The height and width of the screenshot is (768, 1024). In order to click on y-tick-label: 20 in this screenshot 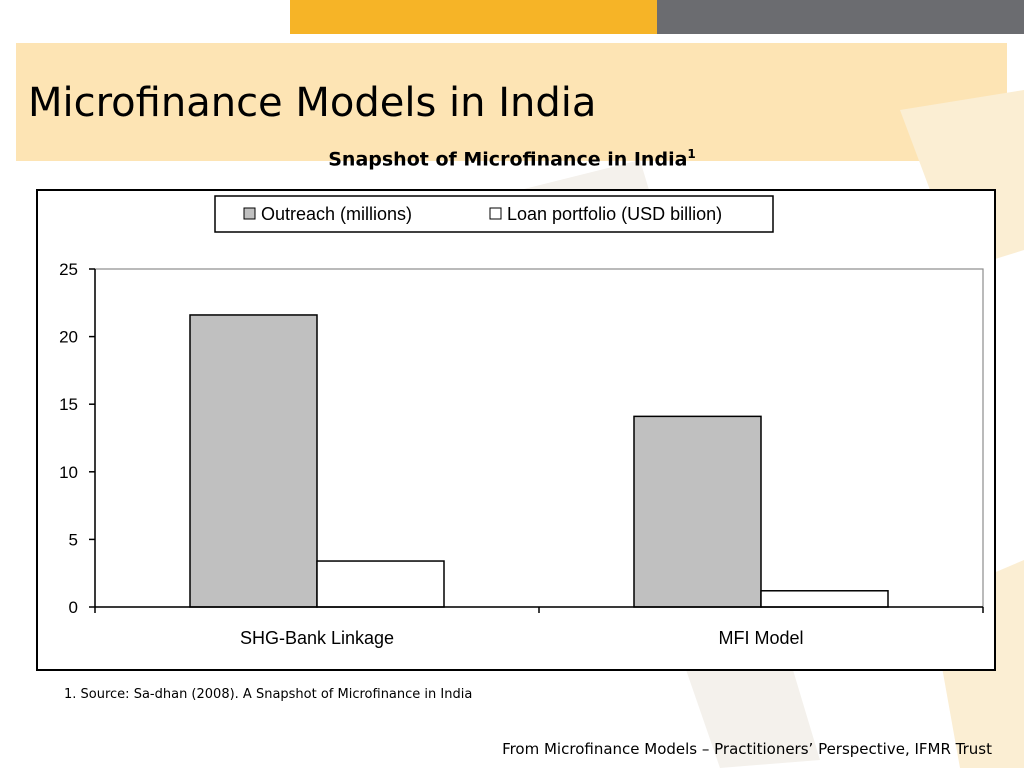, I will do `click(68, 337)`.